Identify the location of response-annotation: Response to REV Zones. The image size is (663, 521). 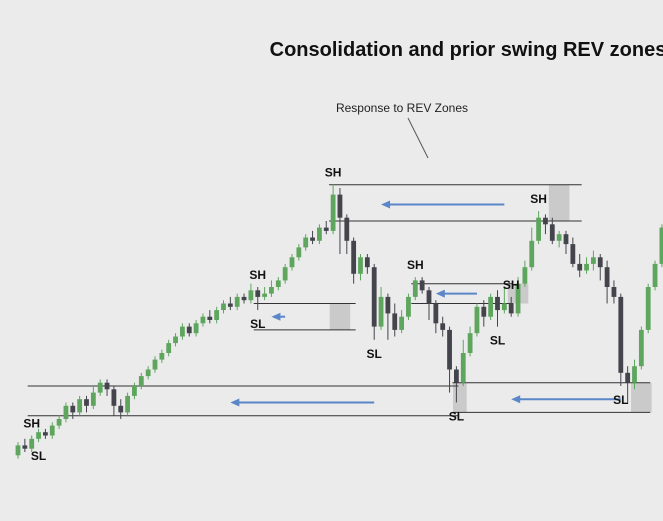
(402, 108).